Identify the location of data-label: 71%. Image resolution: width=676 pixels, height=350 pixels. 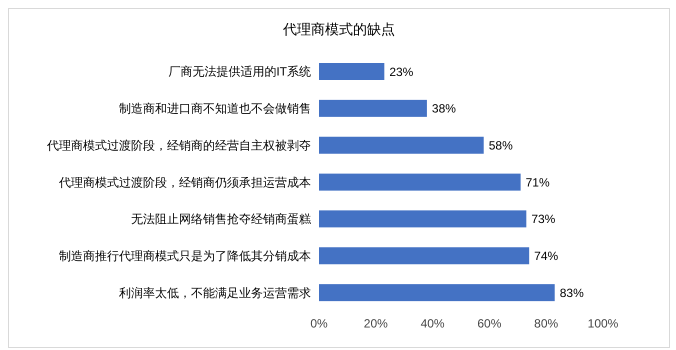
(538, 182).